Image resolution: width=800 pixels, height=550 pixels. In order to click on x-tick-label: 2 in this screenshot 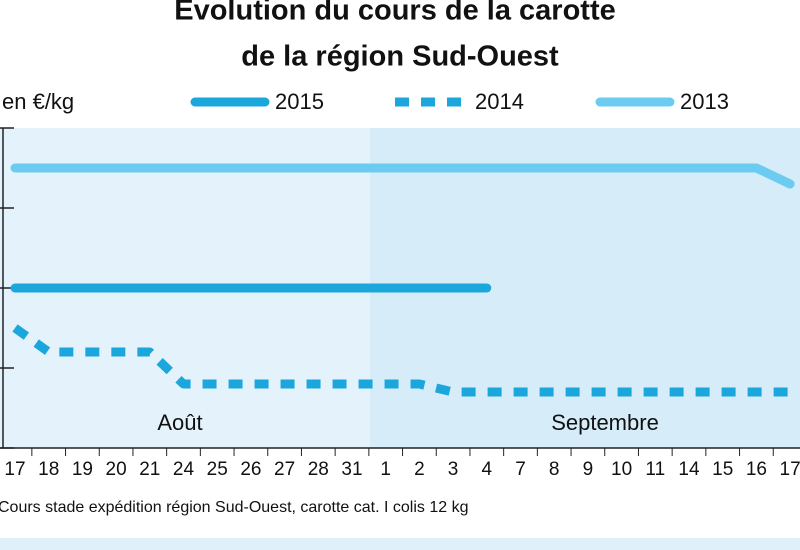, I will do `click(419, 469)`.